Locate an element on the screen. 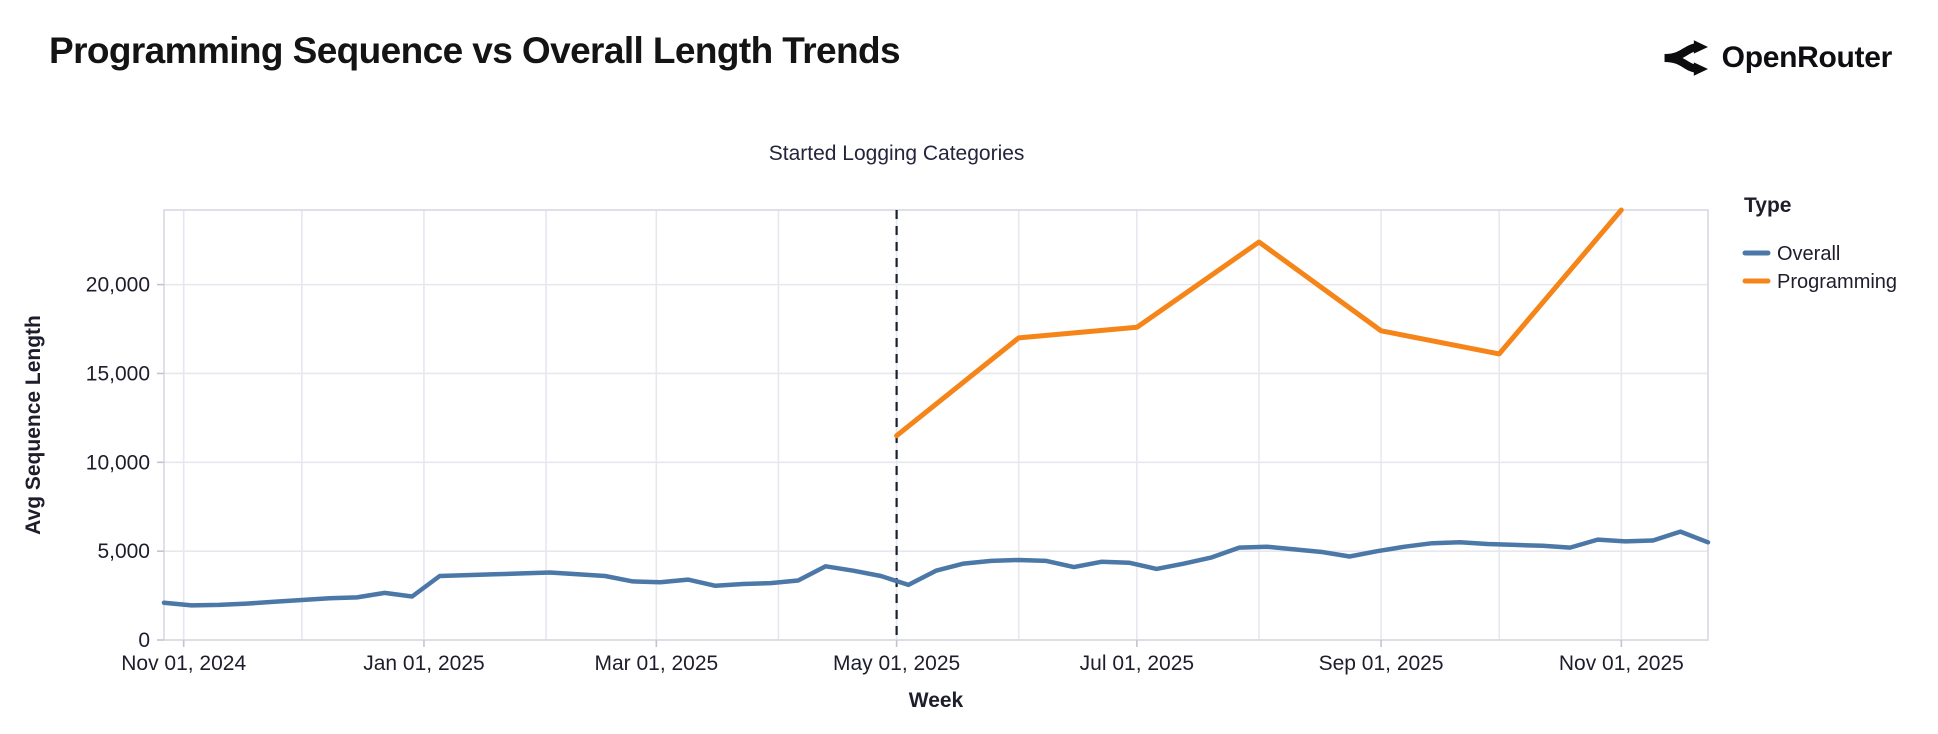  y-tick-label: 10,000 is located at coordinates (118, 462).